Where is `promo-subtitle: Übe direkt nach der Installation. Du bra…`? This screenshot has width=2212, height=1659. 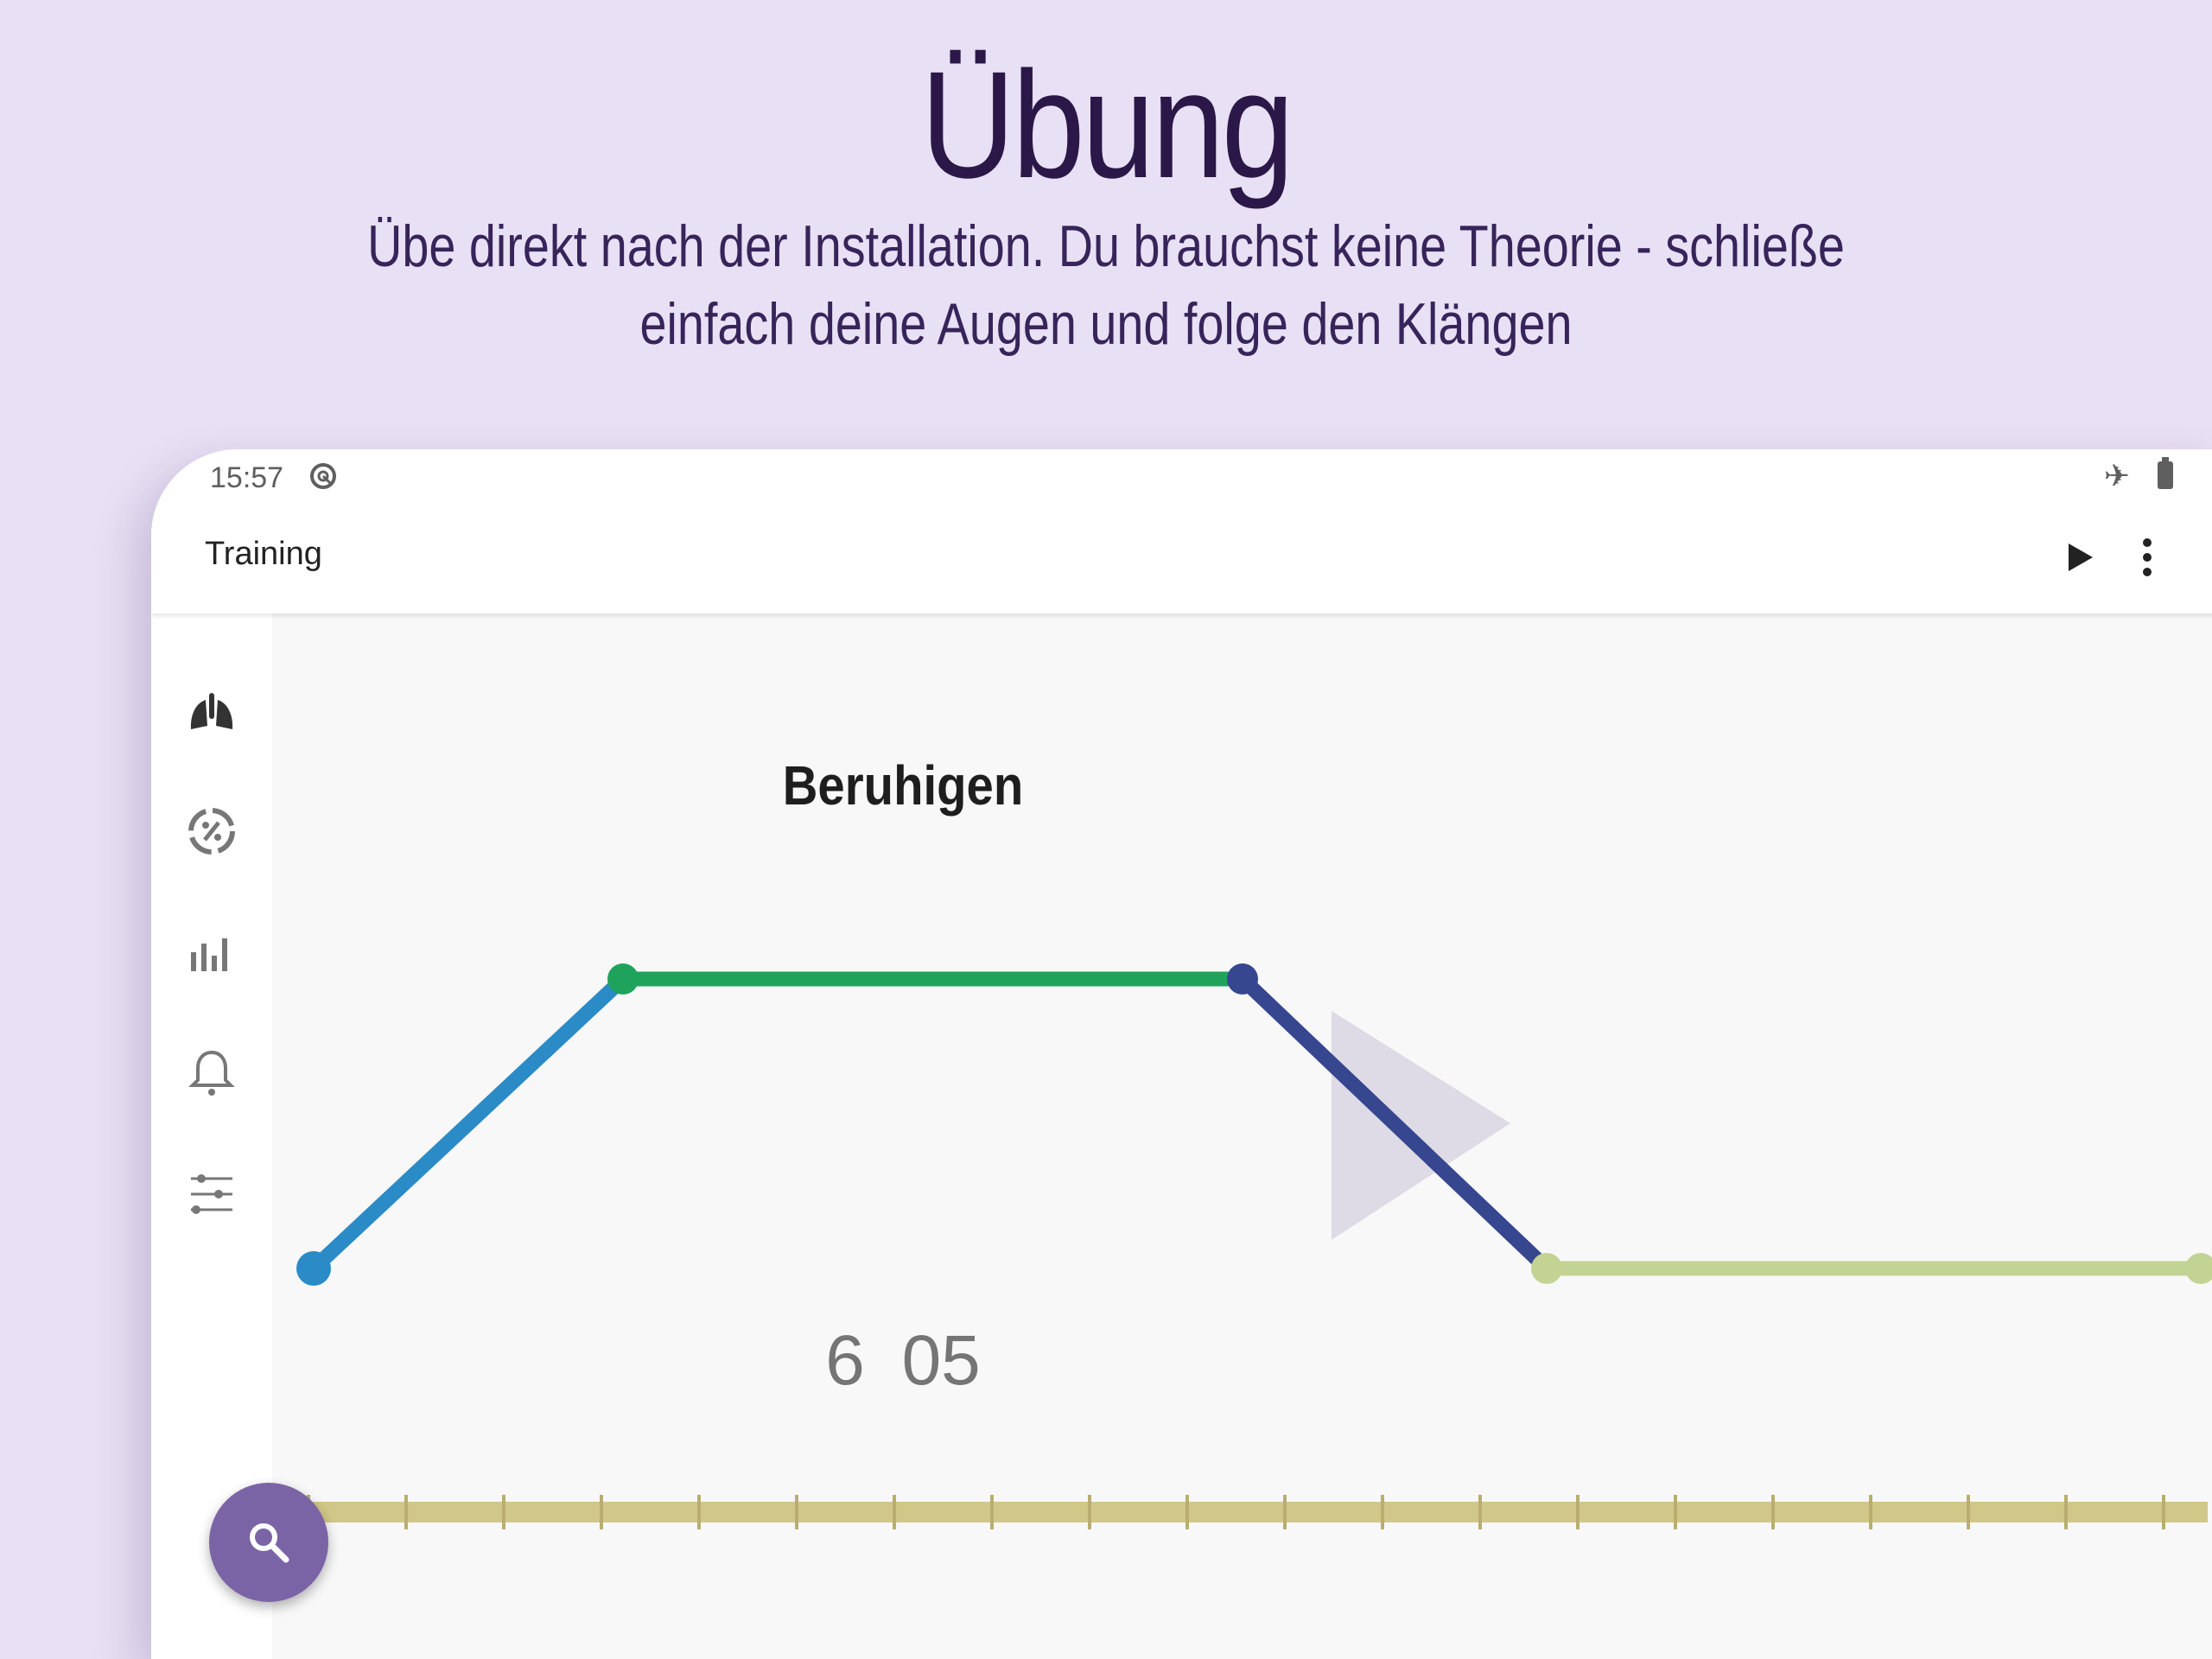
promo-subtitle: Übe direkt nach der Installation. Du bra… is located at coordinates (1106, 285).